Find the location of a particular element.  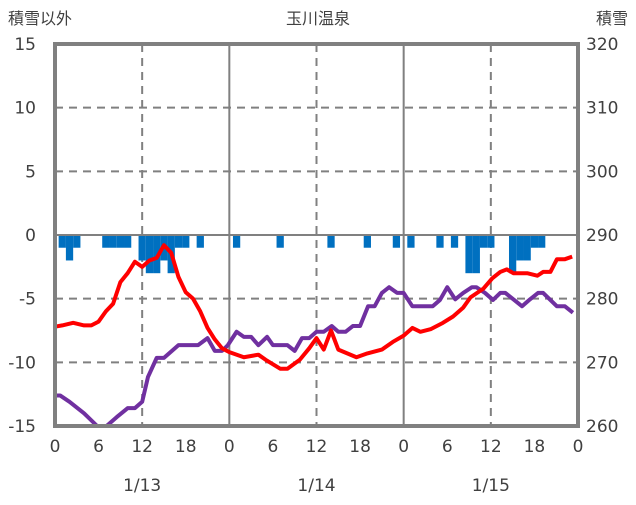

date-labels: 1/13 1/14 1/15 is located at coordinates (316, 486).